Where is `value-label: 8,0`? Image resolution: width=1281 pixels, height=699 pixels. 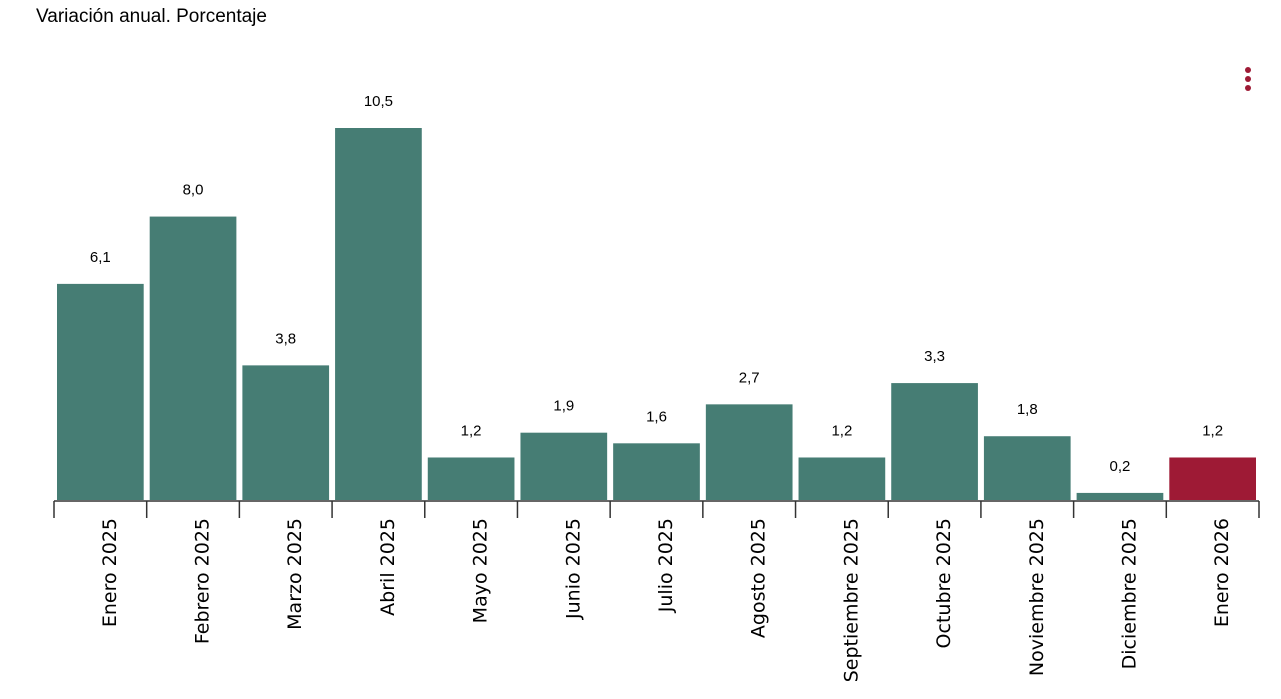
value-label: 8,0 is located at coordinates (193, 190).